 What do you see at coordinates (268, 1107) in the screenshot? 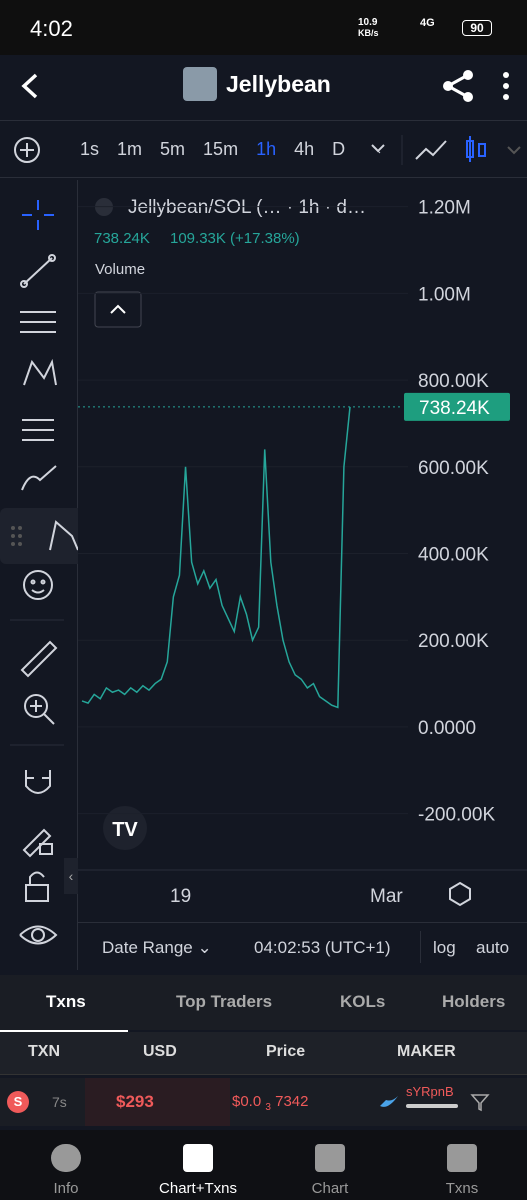
I see `price-zeros: 3` at bounding box center [268, 1107].